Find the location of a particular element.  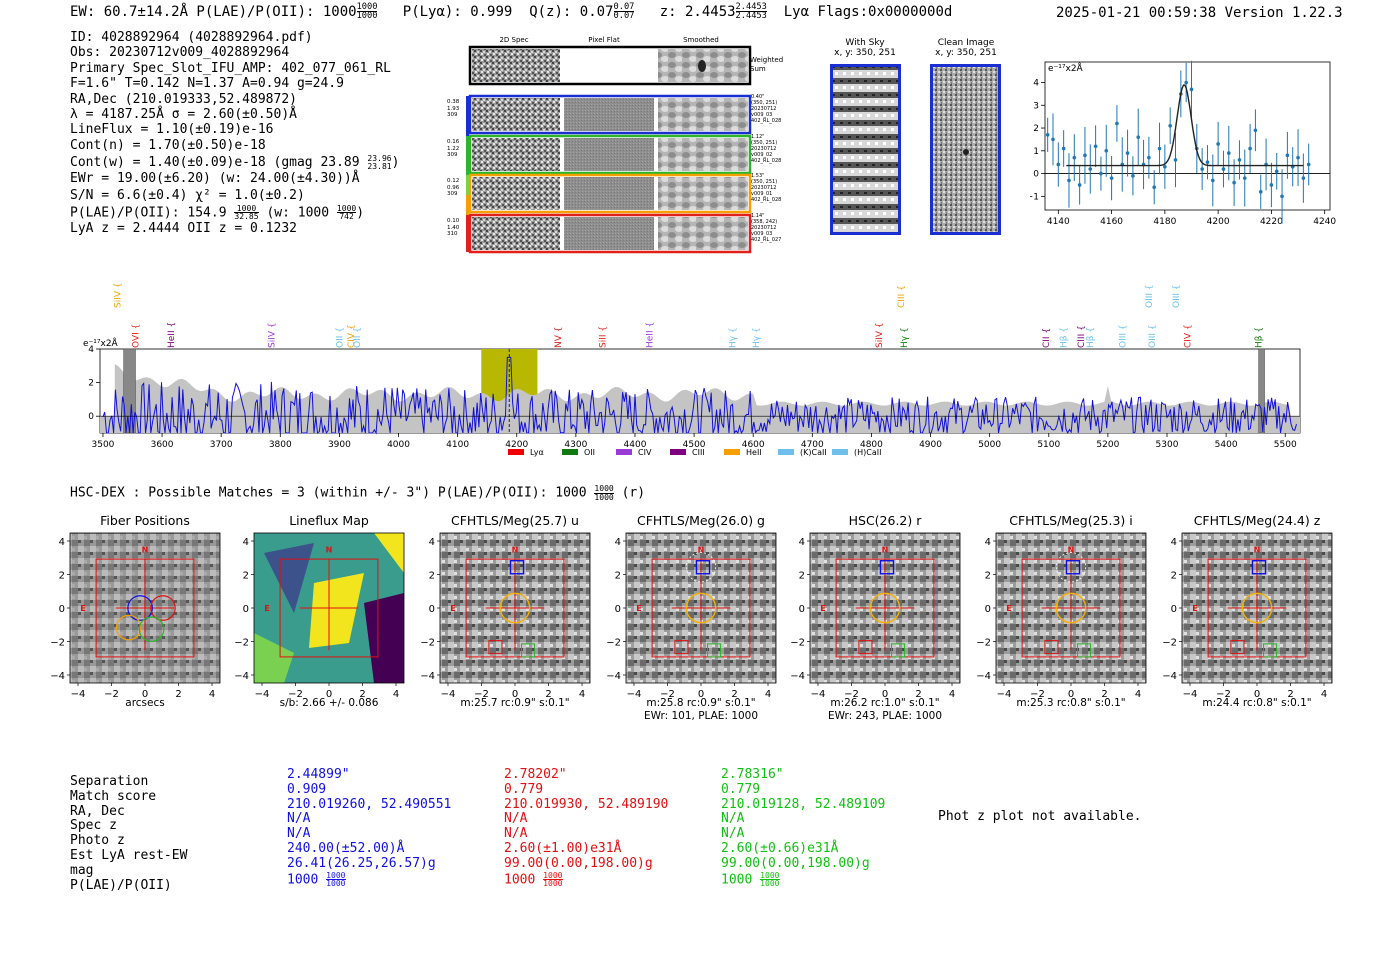

cutout-footer-line: m:24.4 rc:0.8" s:0.1" is located at coordinates (1257, 703).